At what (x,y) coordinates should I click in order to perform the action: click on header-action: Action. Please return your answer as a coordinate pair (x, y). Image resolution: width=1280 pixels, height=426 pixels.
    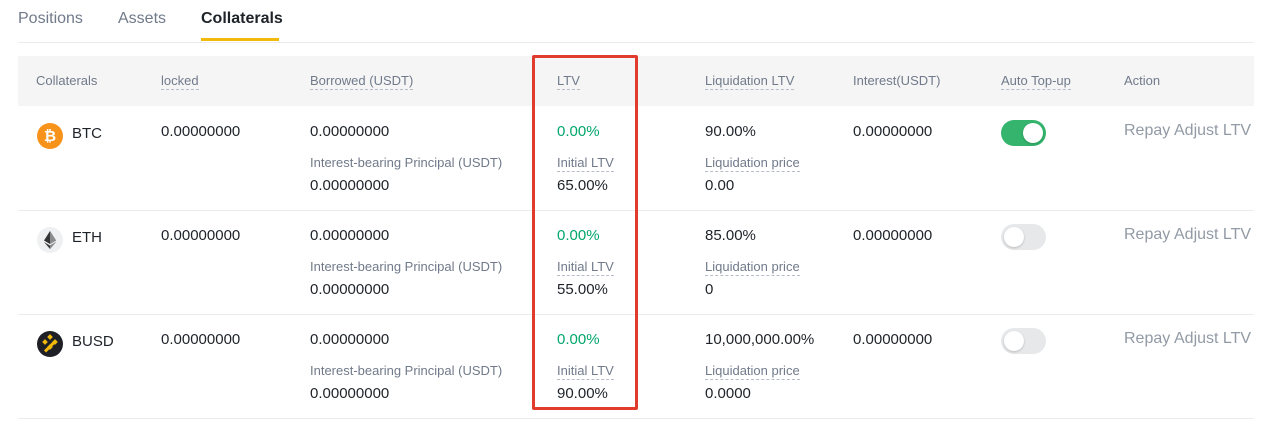
    Looking at the image, I should click on (1142, 80).